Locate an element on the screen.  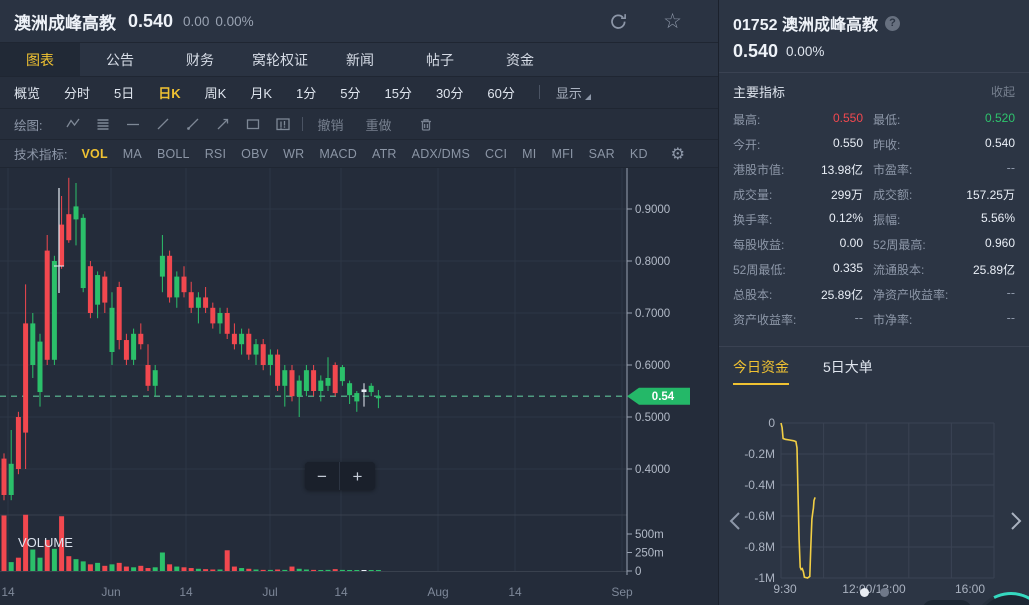
zoom-out-button: − is located at coordinates (322, 476).